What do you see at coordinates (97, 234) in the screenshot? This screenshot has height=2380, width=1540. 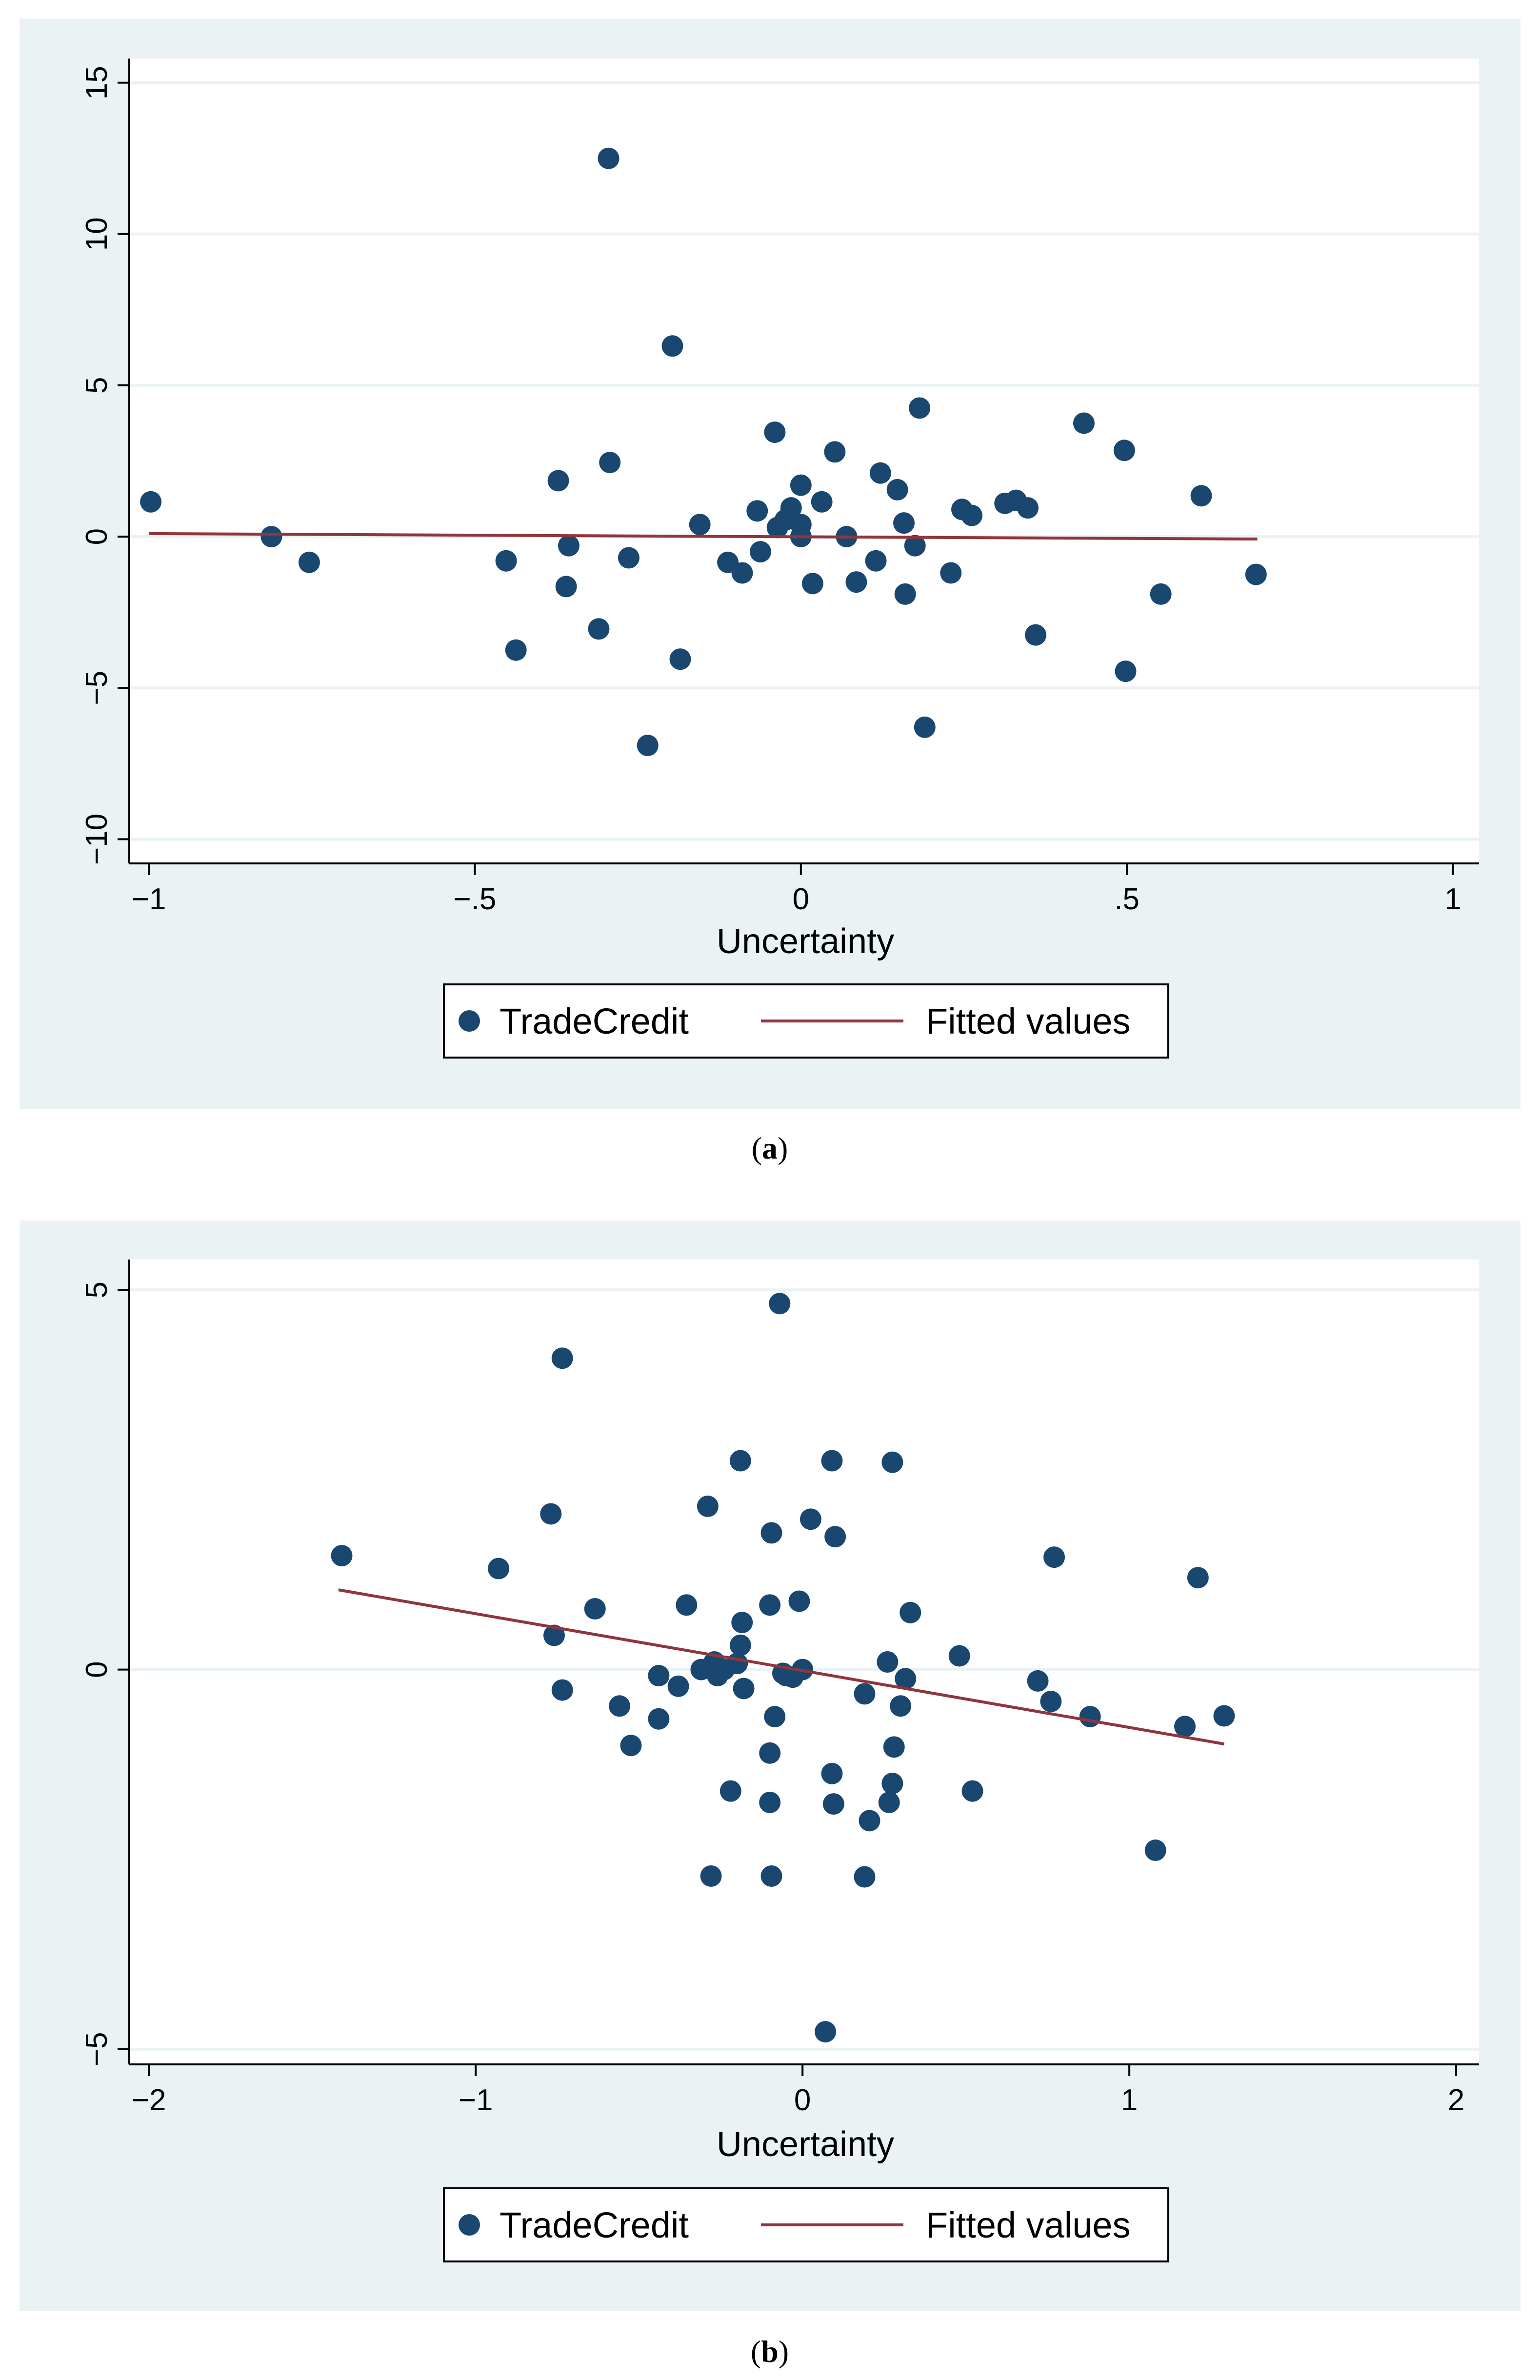 I see `chart-a-y-tick-label: 10` at bounding box center [97, 234].